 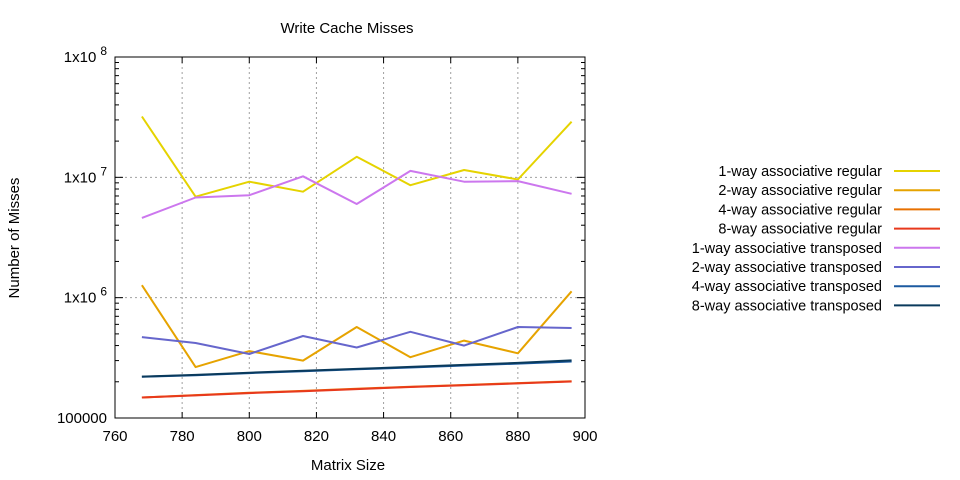 I want to click on y-axis-title: Number of Misses, so click(x=14, y=238).